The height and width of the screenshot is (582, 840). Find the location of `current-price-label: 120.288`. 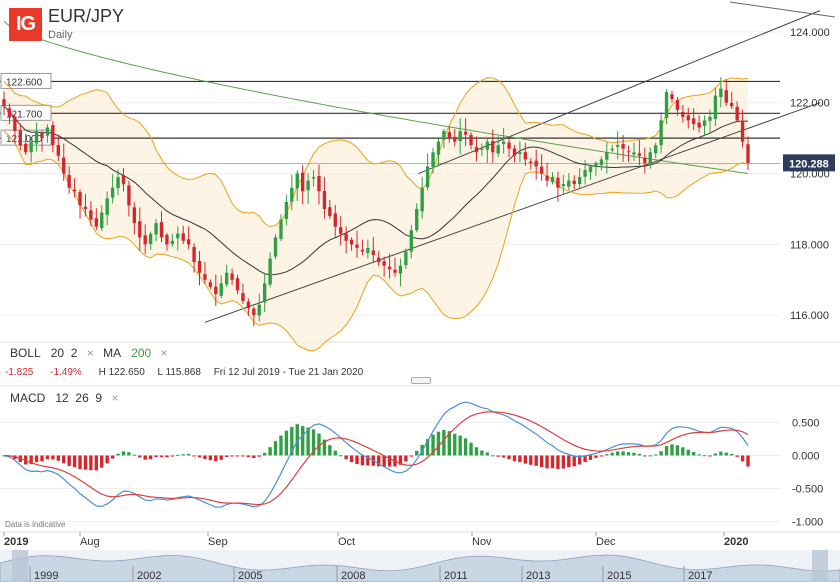

current-price-label: 120.288 is located at coordinates (809, 164).